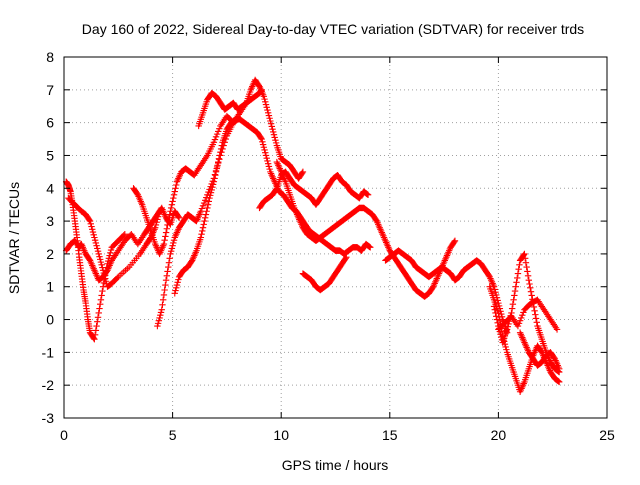 The width and height of the screenshot is (640, 485). Describe the element at coordinates (50, 320) in the screenshot. I see `y-tick-label: 0` at that location.